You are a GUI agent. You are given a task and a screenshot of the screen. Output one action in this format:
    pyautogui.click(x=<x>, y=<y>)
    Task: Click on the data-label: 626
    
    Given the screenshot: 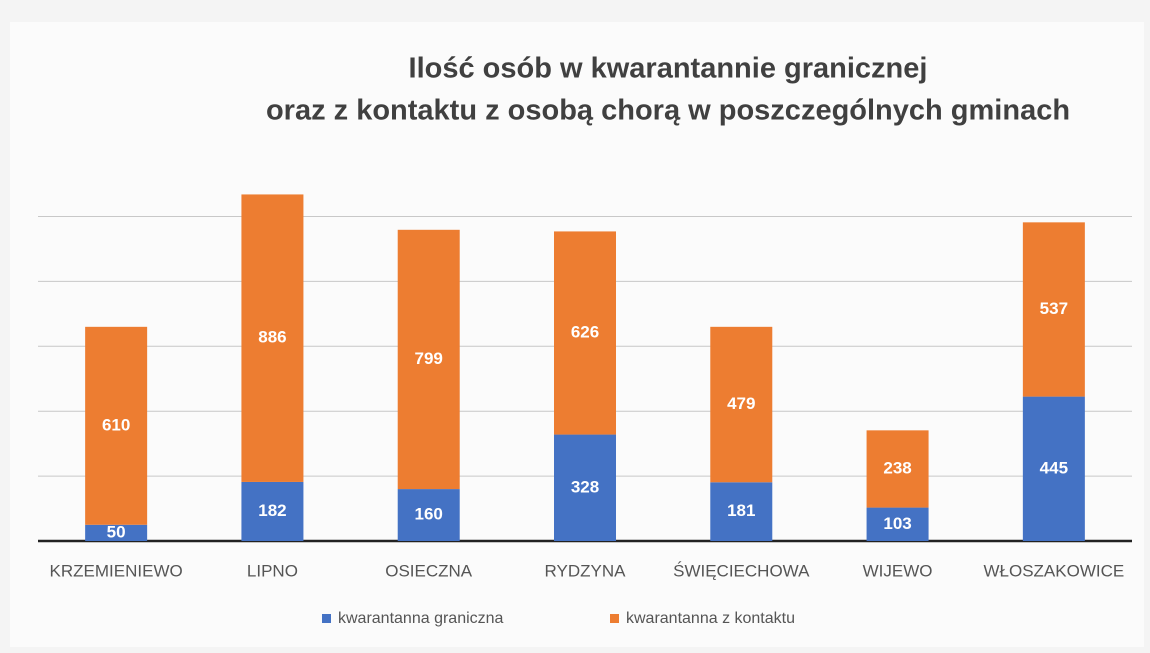 What is the action you would take?
    pyautogui.click(x=585, y=331)
    